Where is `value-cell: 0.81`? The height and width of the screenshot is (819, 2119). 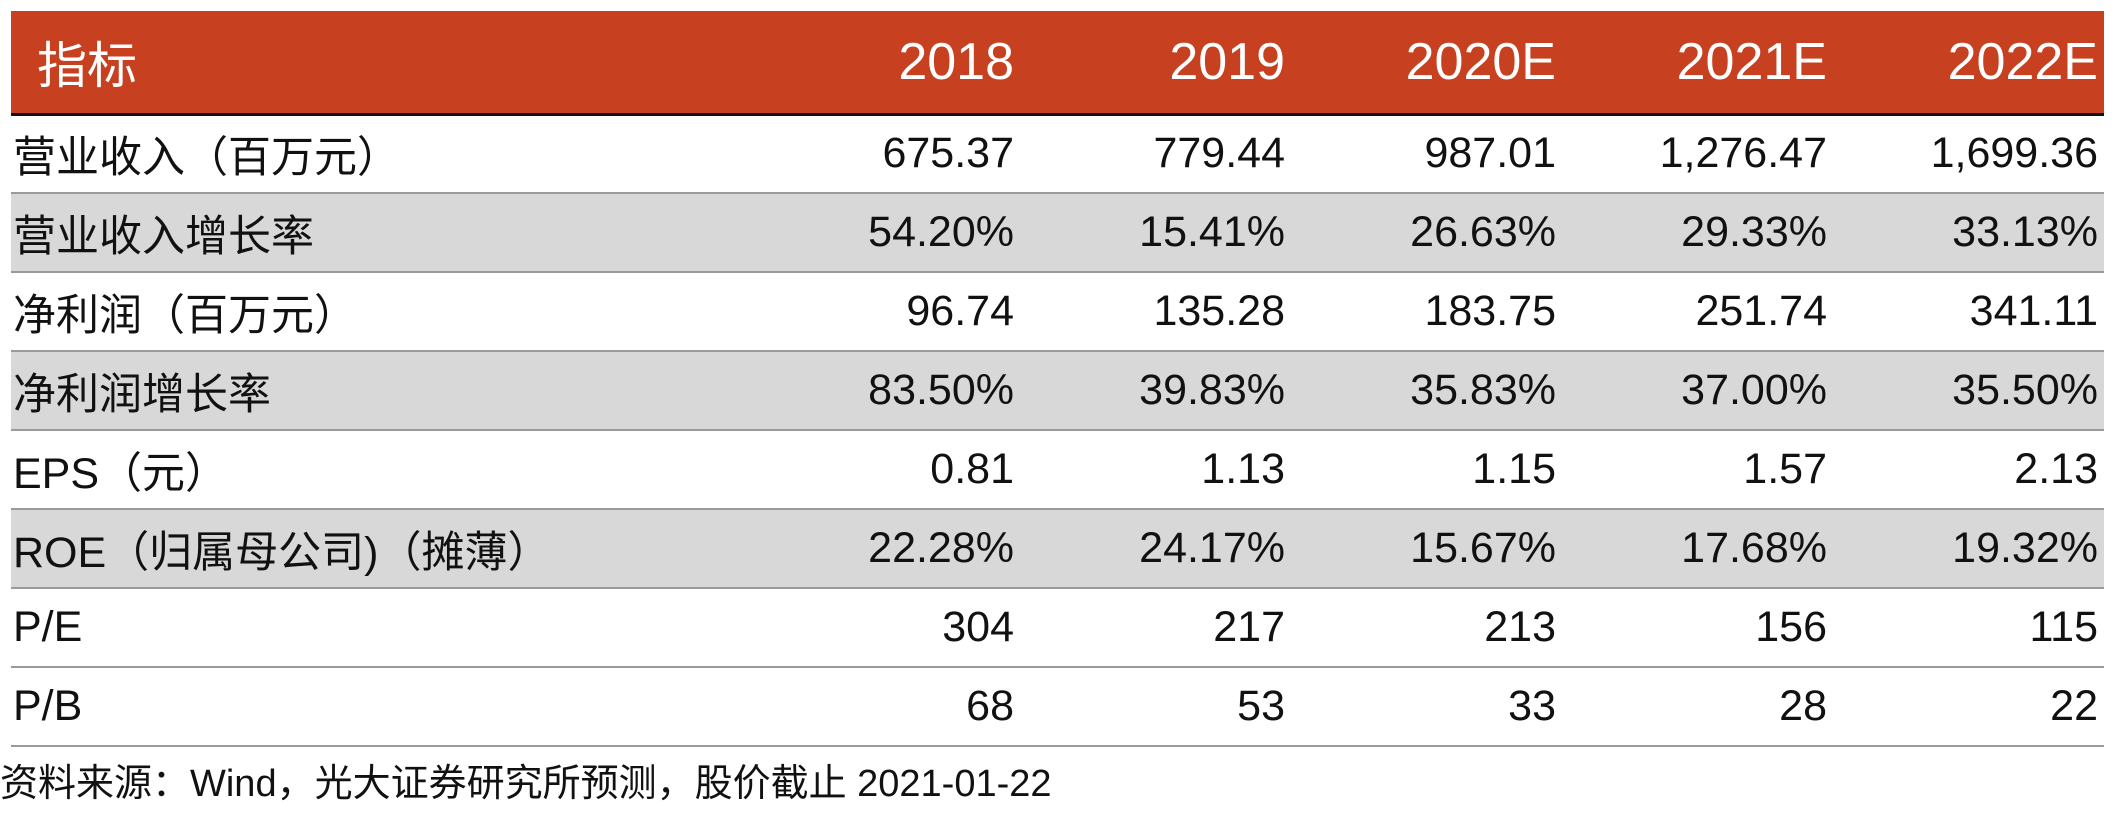
value-cell: 0.81 is located at coordinates (884, 470).